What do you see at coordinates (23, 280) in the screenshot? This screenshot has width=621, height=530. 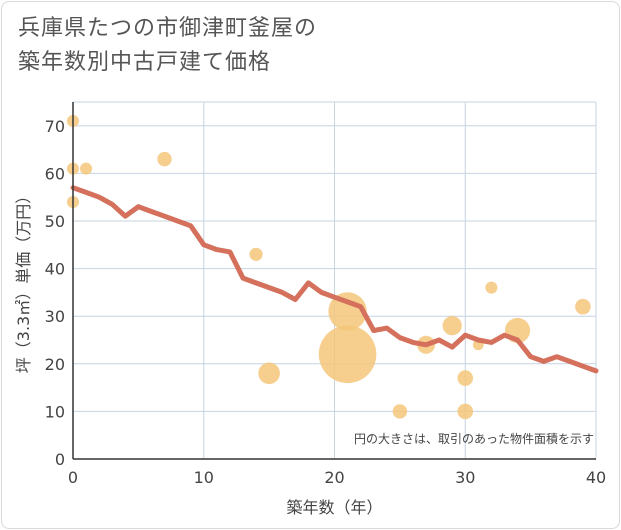 I see `y-axis-label: 坪（3.3㎡）単価（万円）` at bounding box center [23, 280].